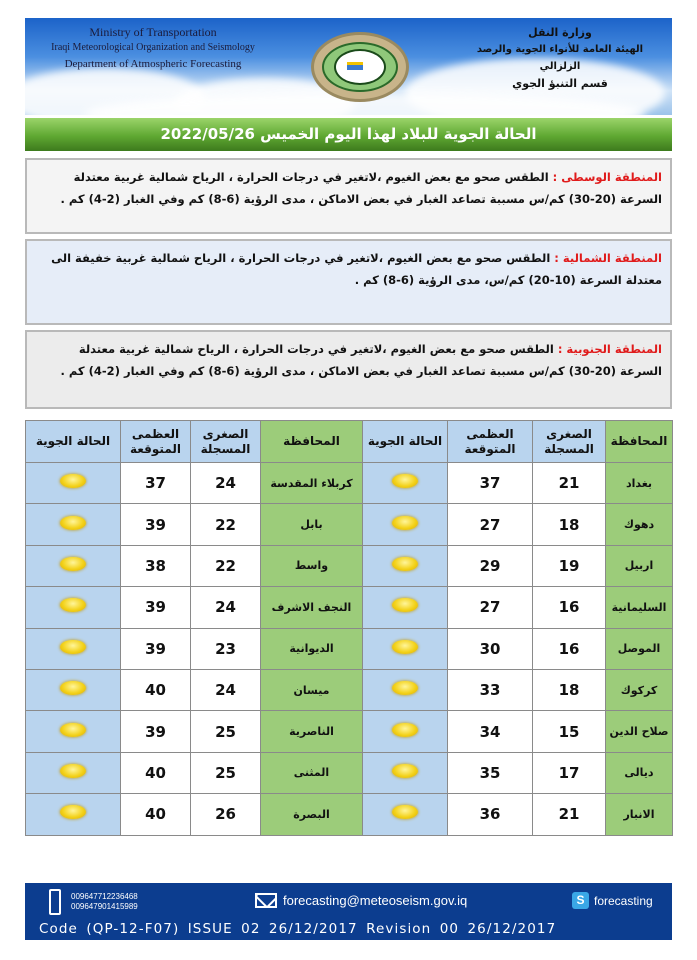 The image size is (697, 960). I want to click on table-row: الانبار 21 36 البصرة 26 40, so click(349, 814).